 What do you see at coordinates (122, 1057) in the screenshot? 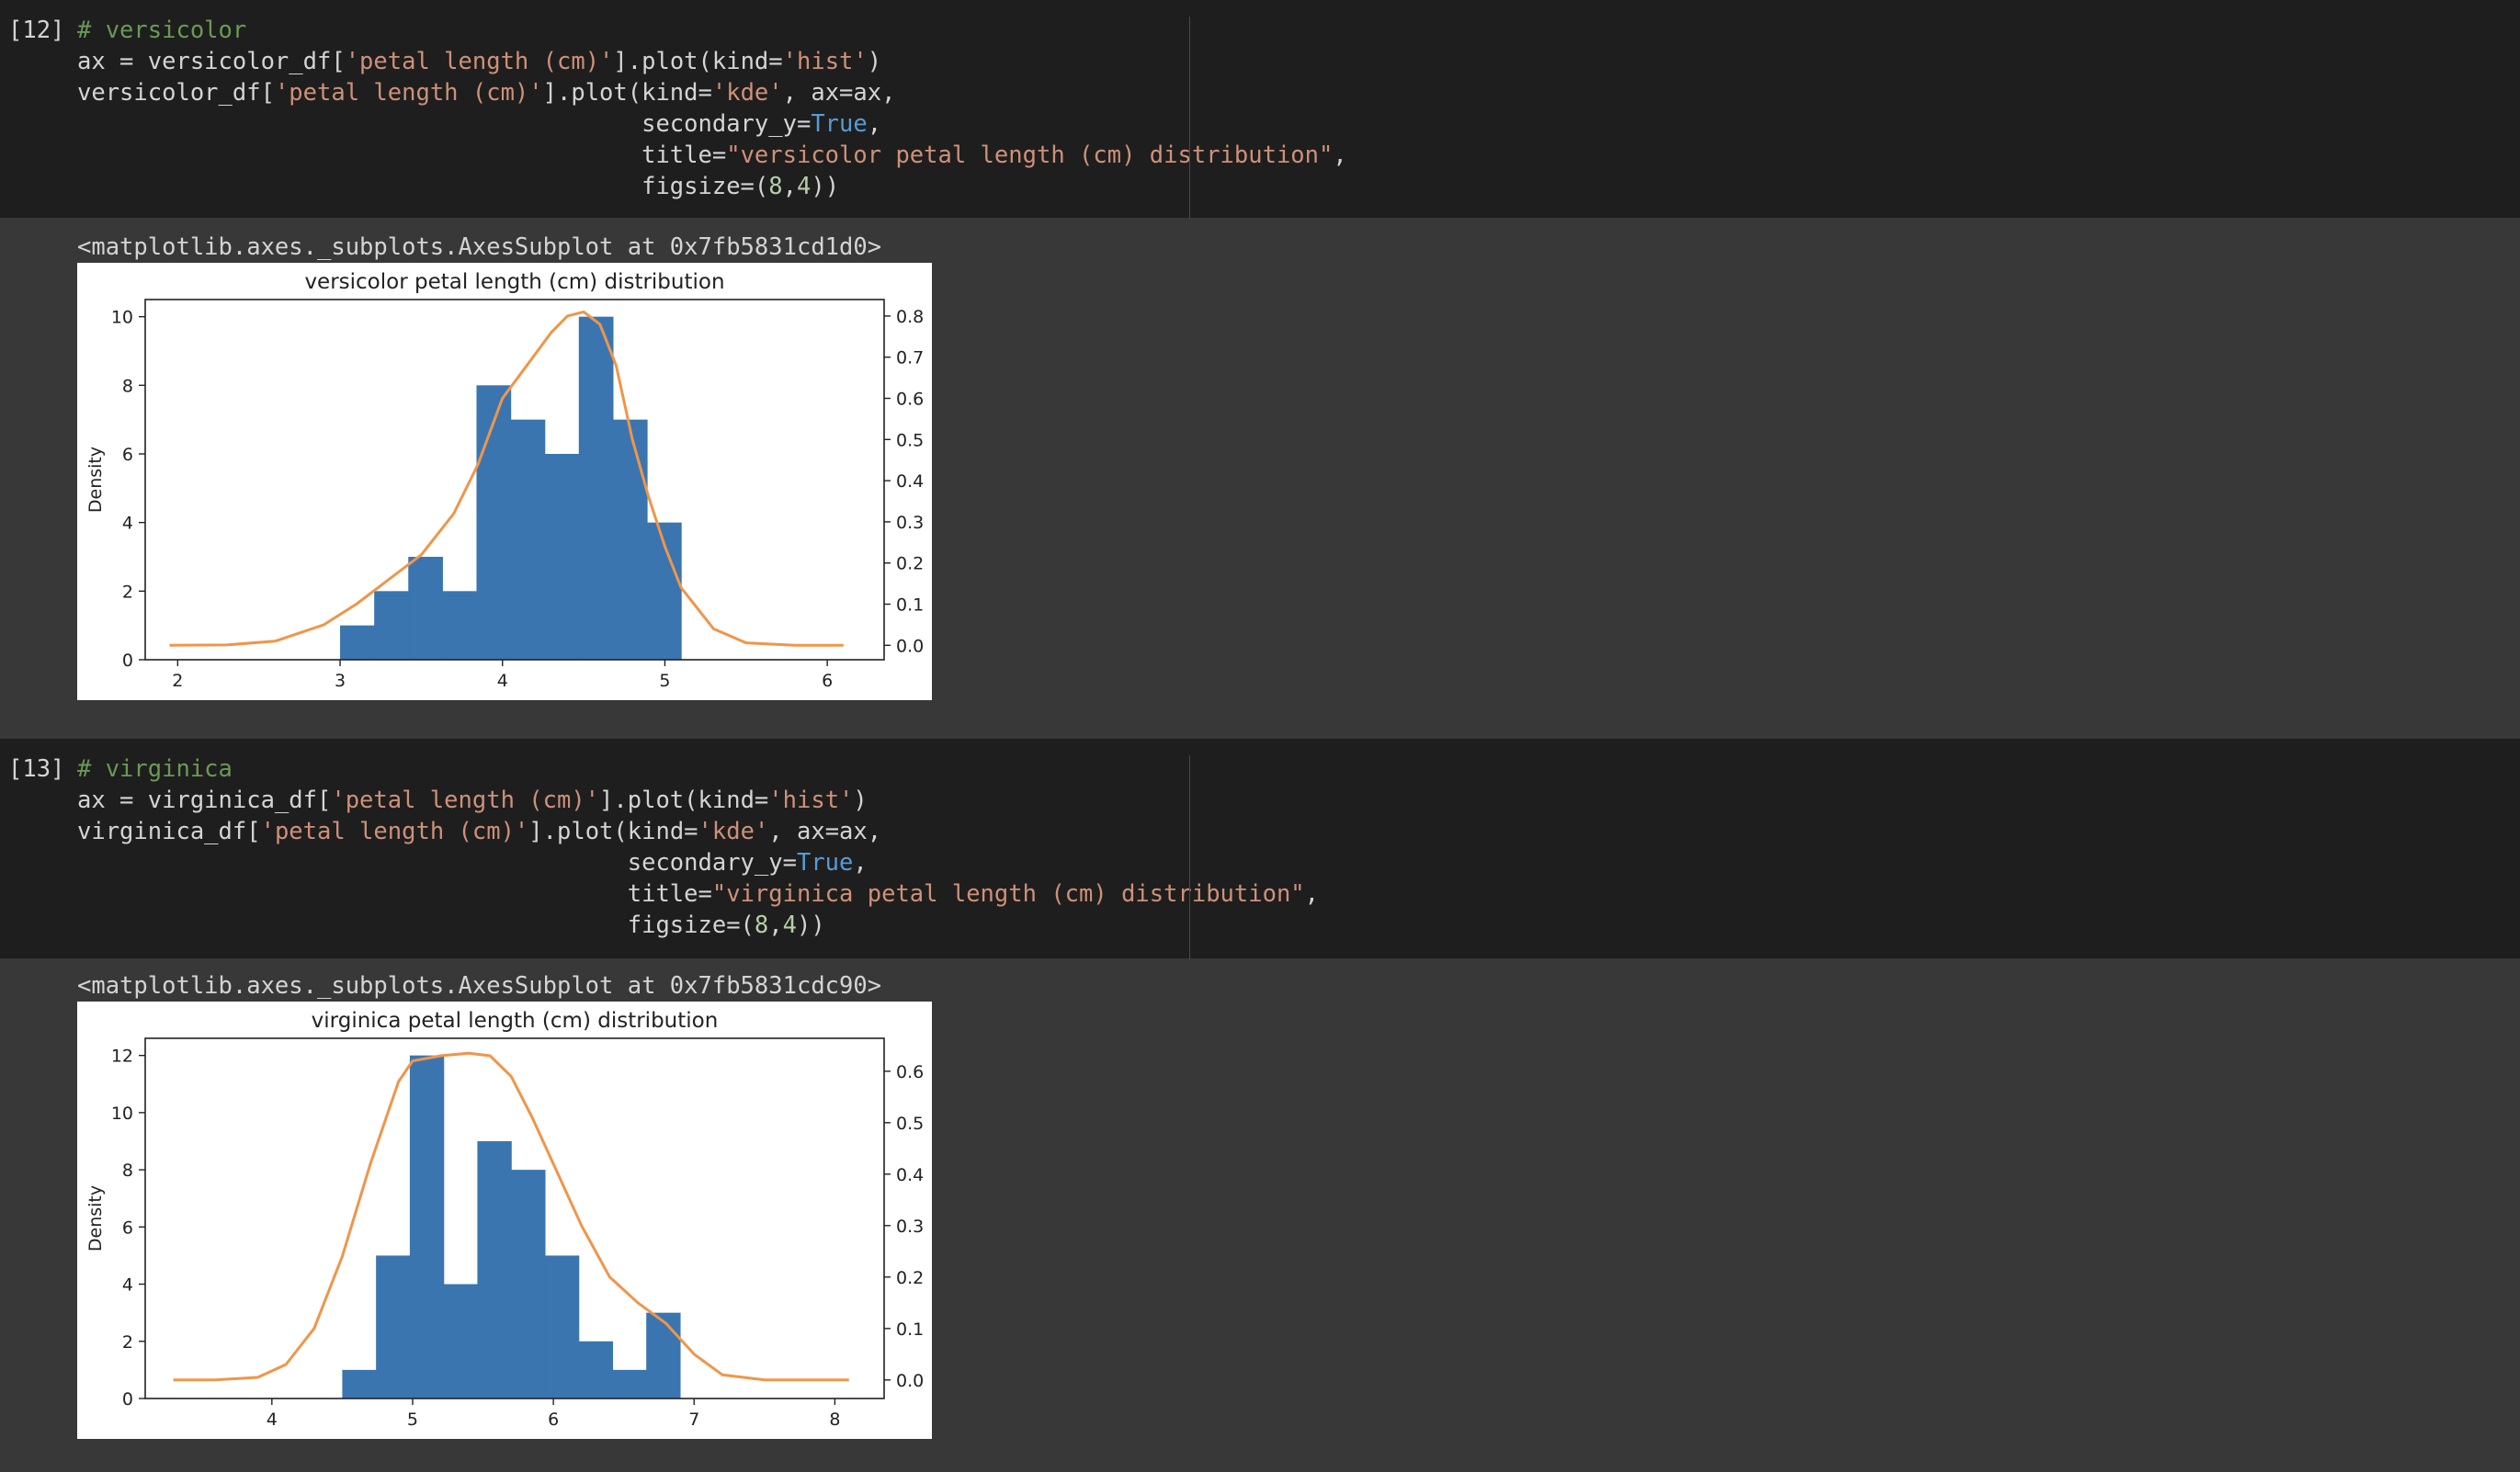
I see `y-tick-label: 12` at bounding box center [122, 1057].